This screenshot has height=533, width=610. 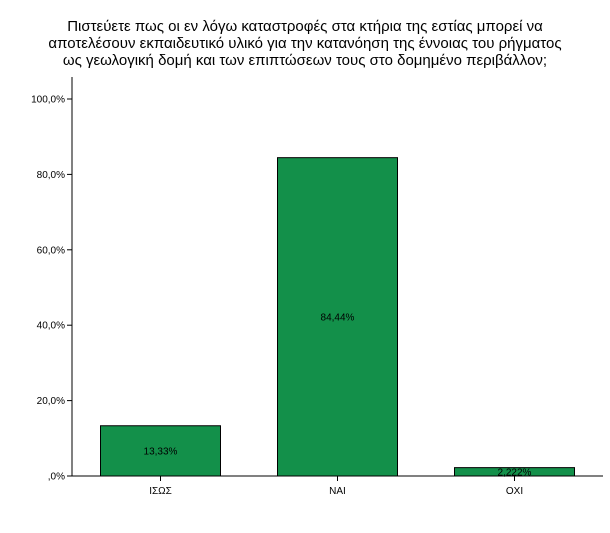 What do you see at coordinates (515, 472) in the screenshot?
I see `data-label: 2,222%` at bounding box center [515, 472].